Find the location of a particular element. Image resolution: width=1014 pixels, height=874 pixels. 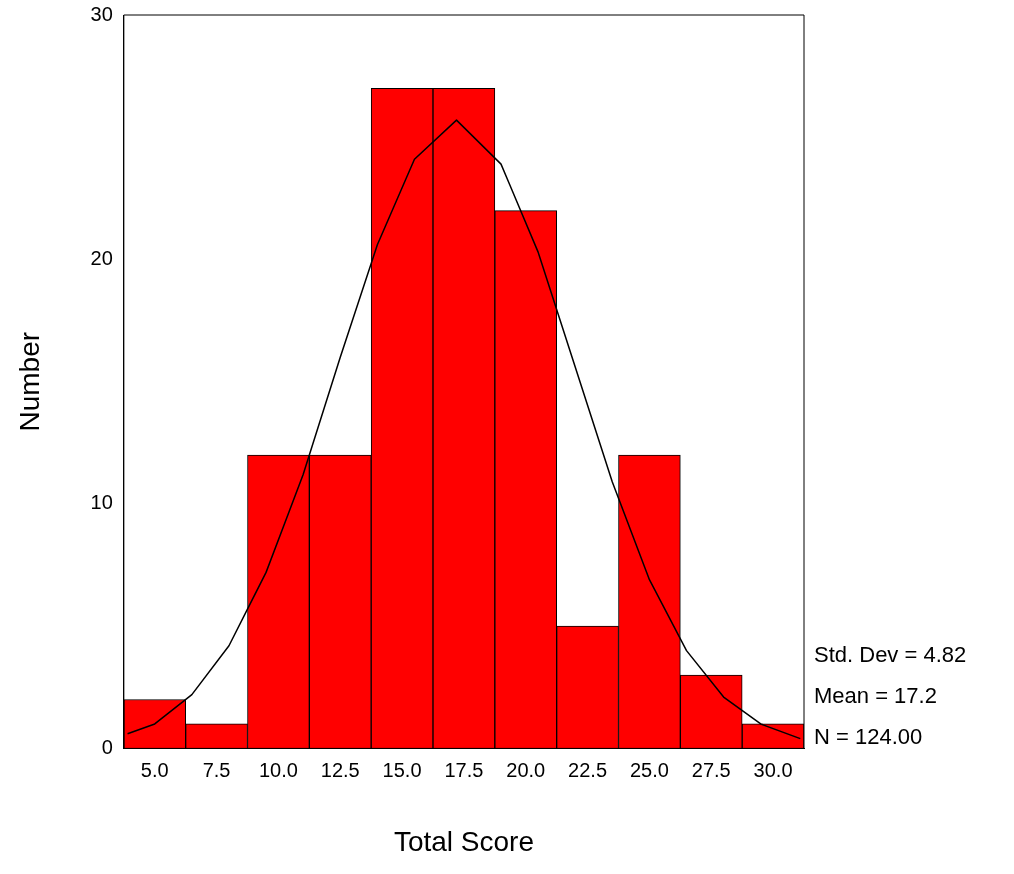

x-tick-label: 5.0 is located at coordinates (154, 769).